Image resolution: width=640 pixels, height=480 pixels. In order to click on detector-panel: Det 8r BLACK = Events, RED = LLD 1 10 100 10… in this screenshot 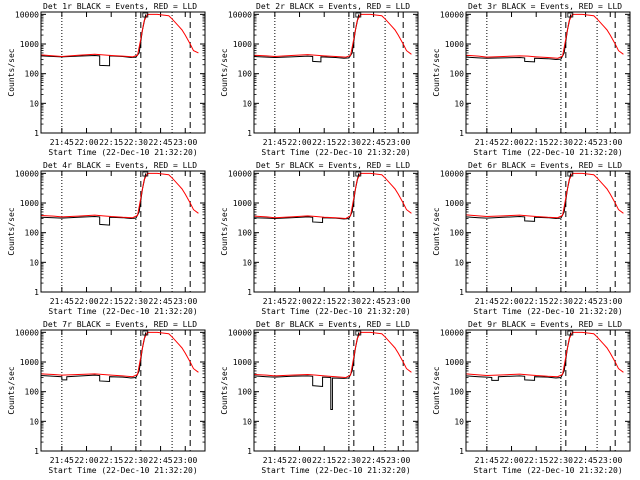, I will do `click(319, 397)`.